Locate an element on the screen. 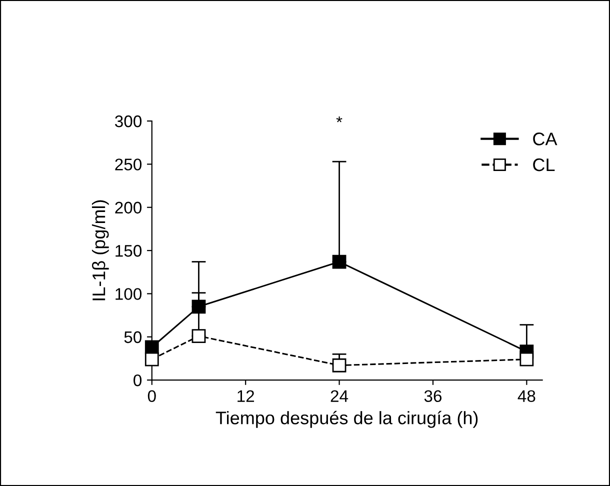 This screenshot has width=610, height=486. x-tick-label: 12 is located at coordinates (246, 396).